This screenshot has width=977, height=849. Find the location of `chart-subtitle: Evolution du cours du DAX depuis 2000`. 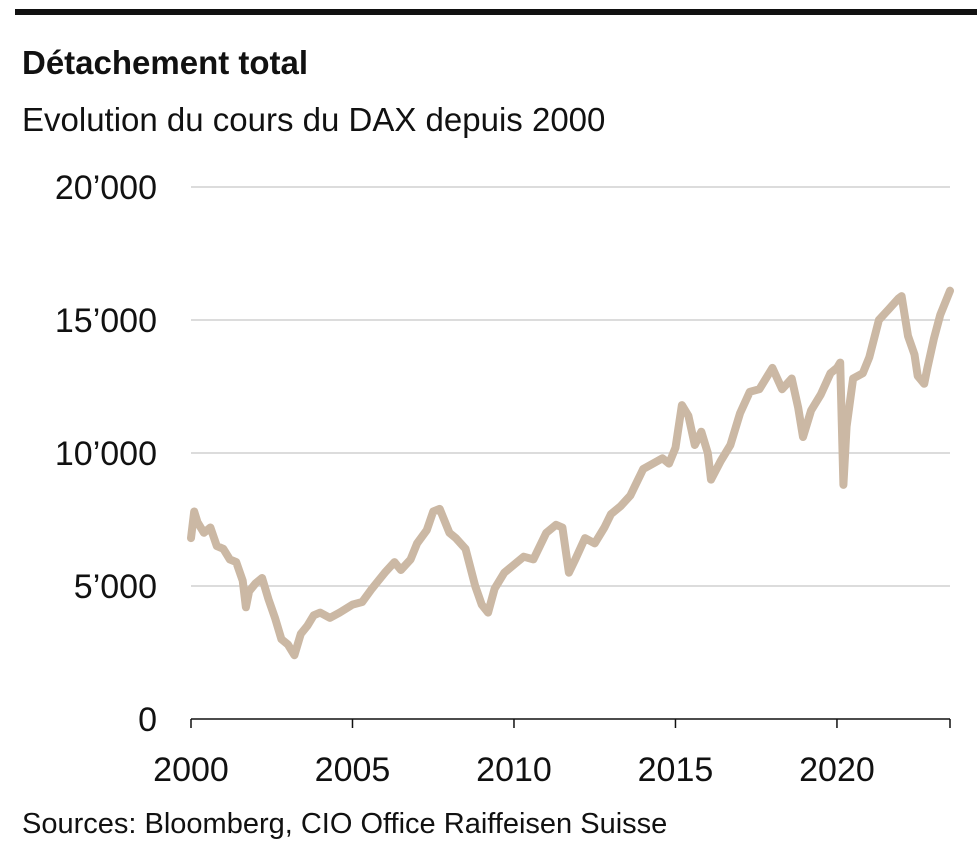

chart-subtitle: Evolution du cours du DAX depuis 2000 is located at coordinates (314, 119).